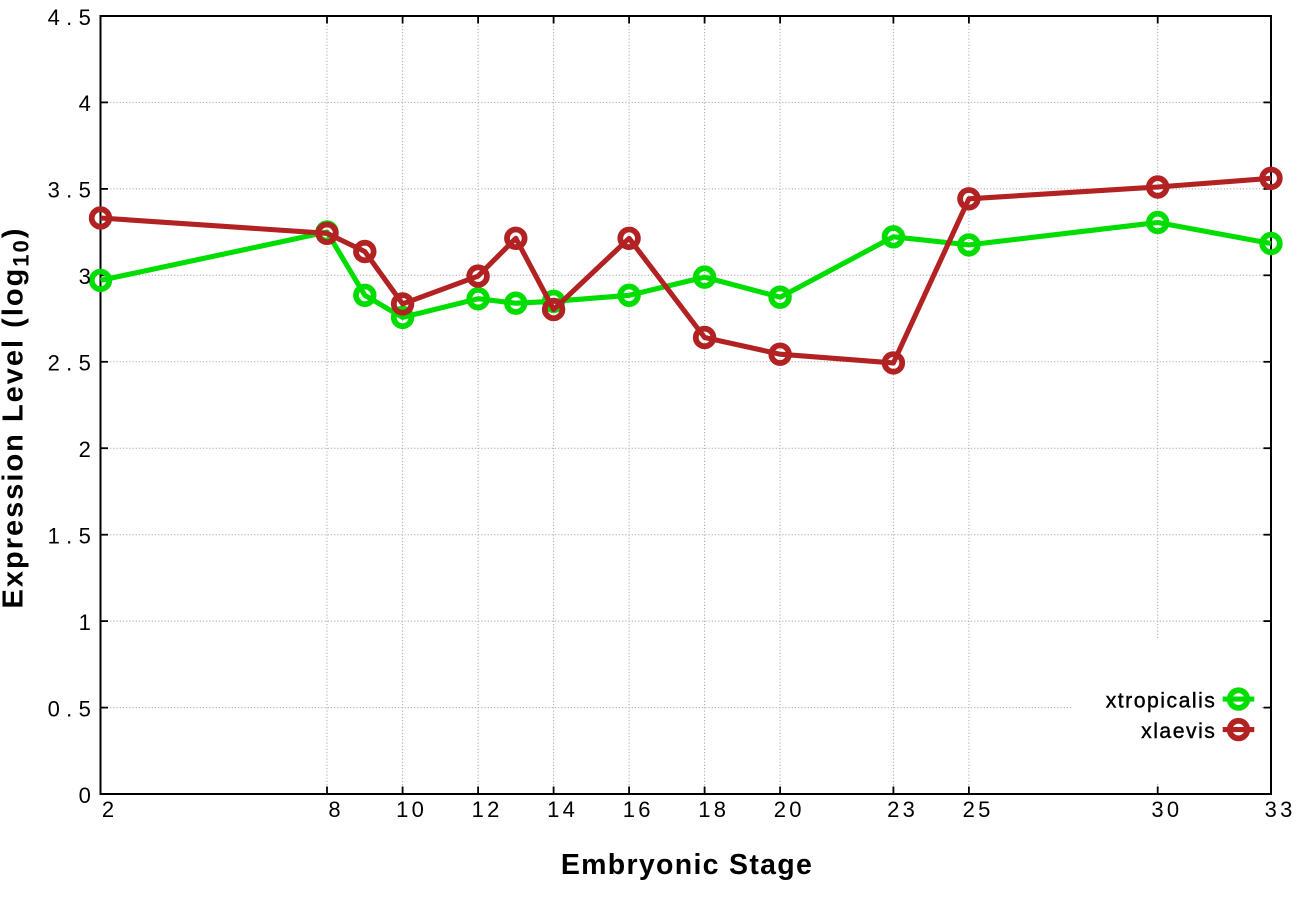 This screenshot has height=912, width=1296. What do you see at coordinates (644, 809) in the screenshot?
I see `svg-text: 6` at bounding box center [644, 809].